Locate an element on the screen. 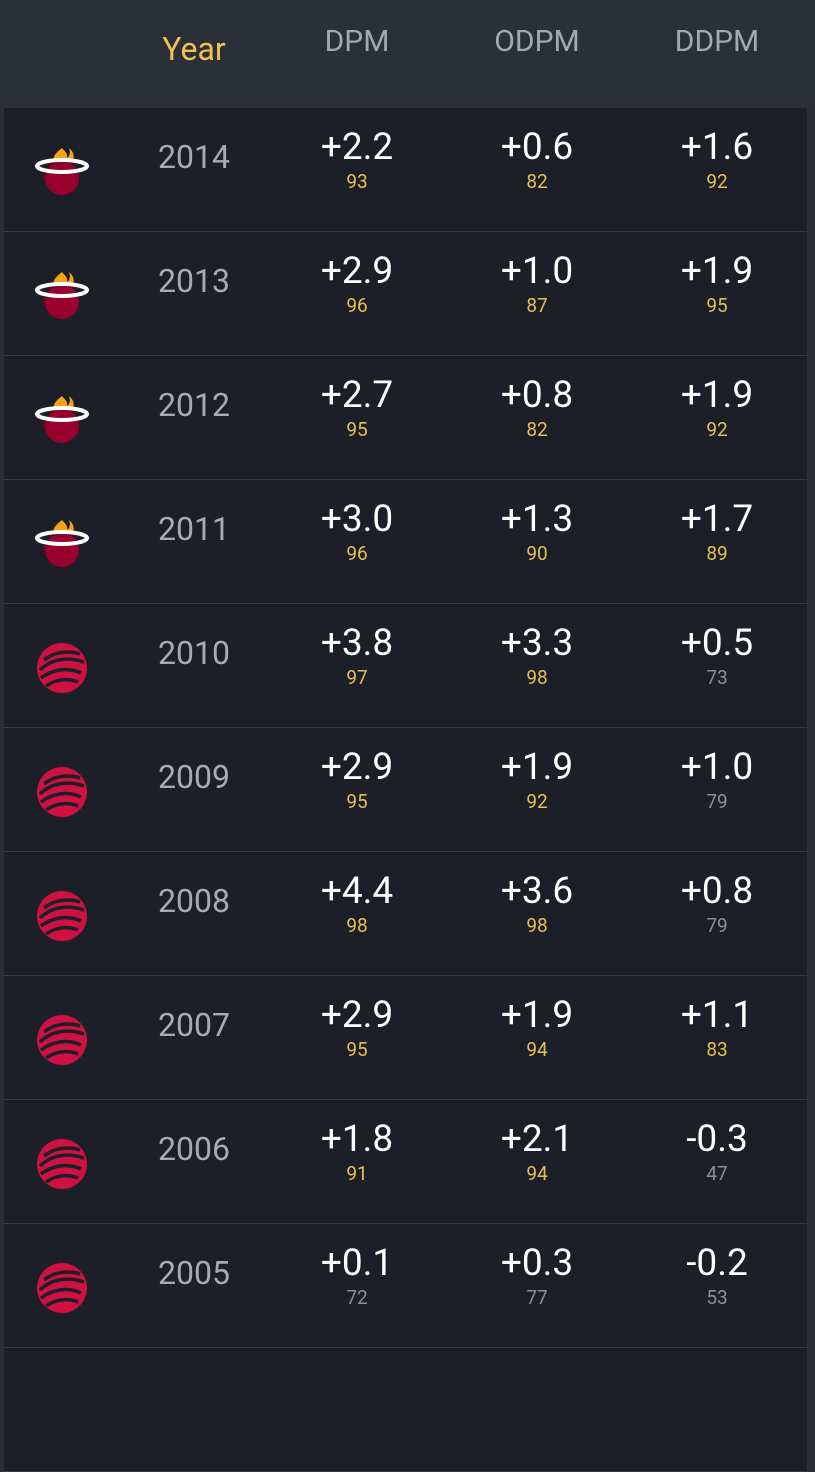 The height and width of the screenshot is (1472, 815). table-row: 2006 +1.8 91 +2.1 94 -0.3 47 is located at coordinates (405, 1162).